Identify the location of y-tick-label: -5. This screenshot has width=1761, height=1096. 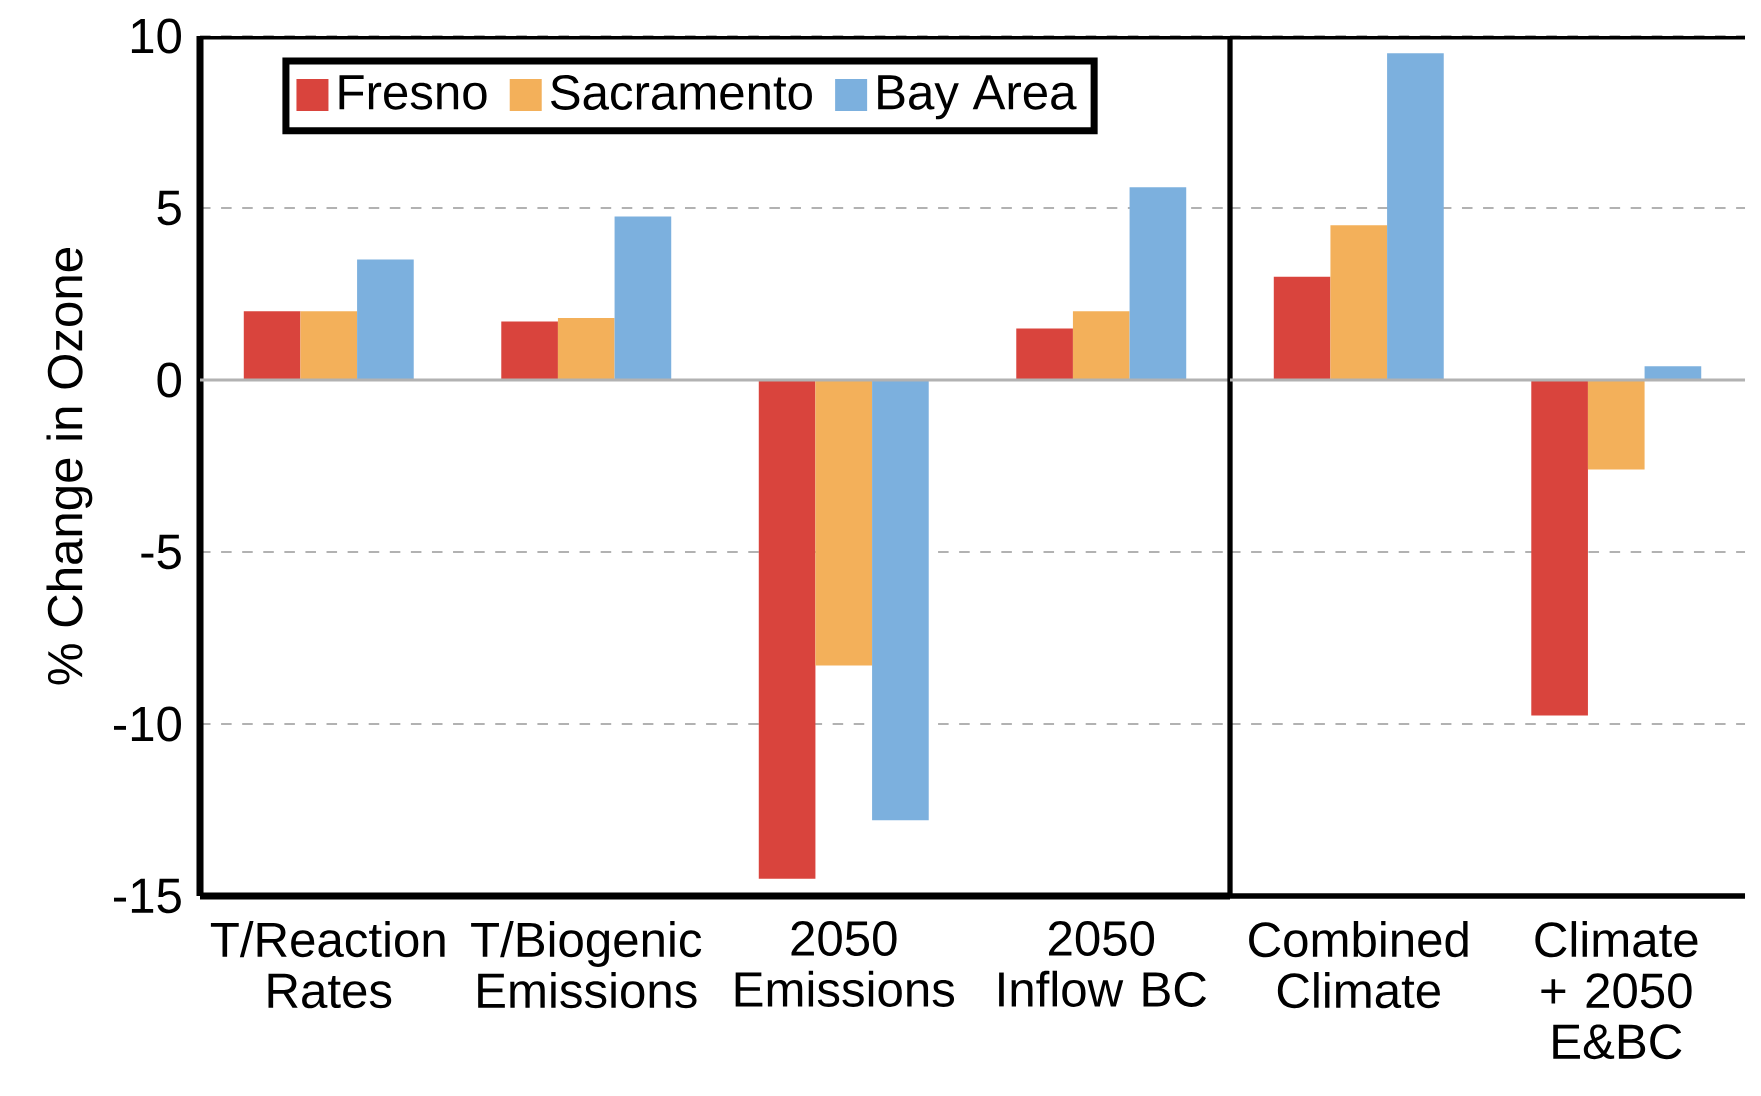
(161, 552).